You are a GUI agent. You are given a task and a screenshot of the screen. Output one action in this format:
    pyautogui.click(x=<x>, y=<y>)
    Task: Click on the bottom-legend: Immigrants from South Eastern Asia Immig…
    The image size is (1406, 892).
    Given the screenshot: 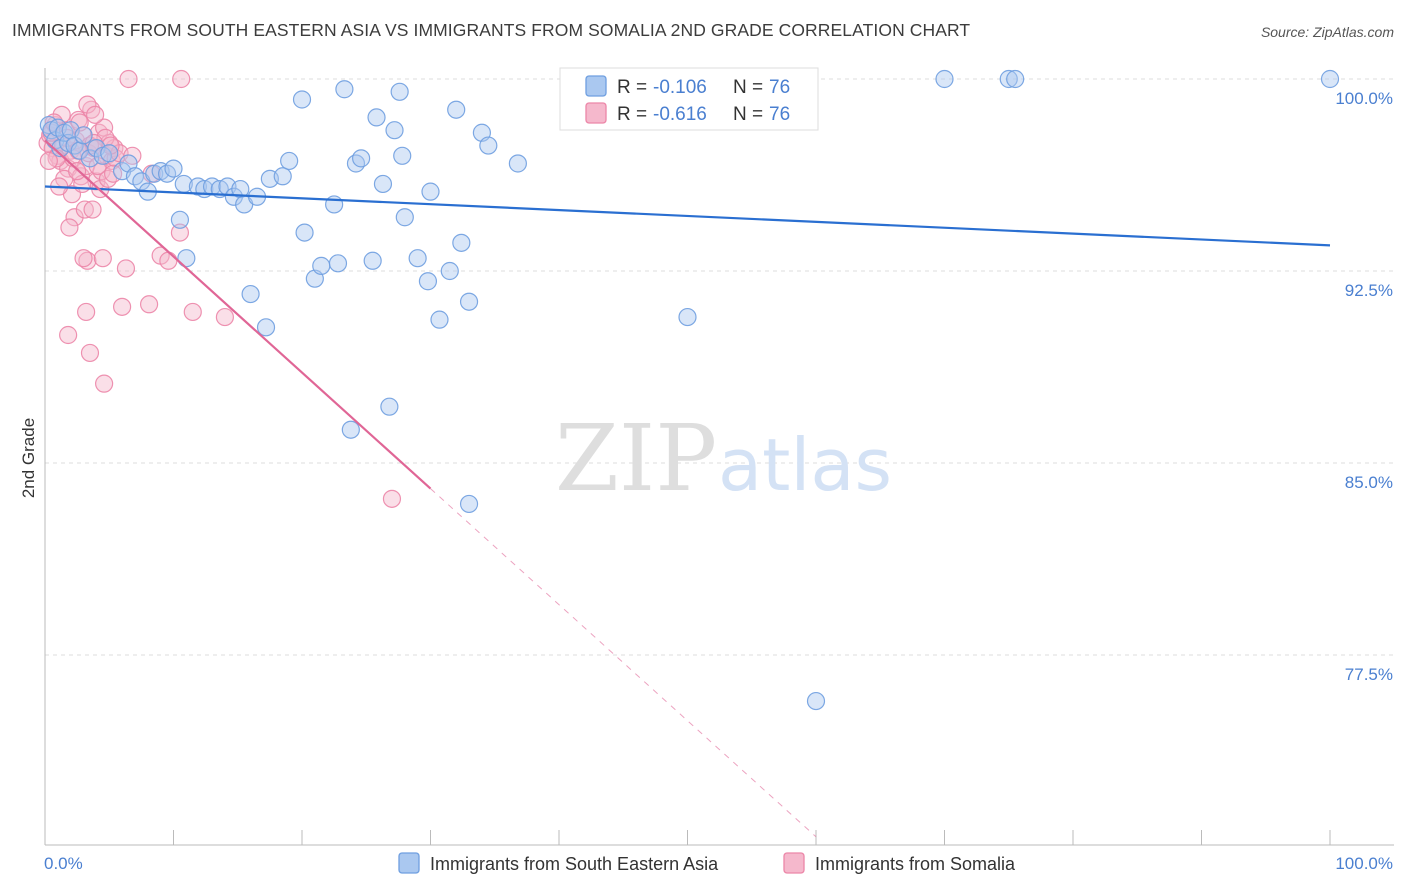 What is the action you would take?
    pyautogui.click(x=707, y=863)
    